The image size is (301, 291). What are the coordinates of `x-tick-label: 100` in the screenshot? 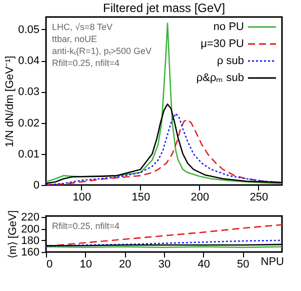 It's located at (82, 198).